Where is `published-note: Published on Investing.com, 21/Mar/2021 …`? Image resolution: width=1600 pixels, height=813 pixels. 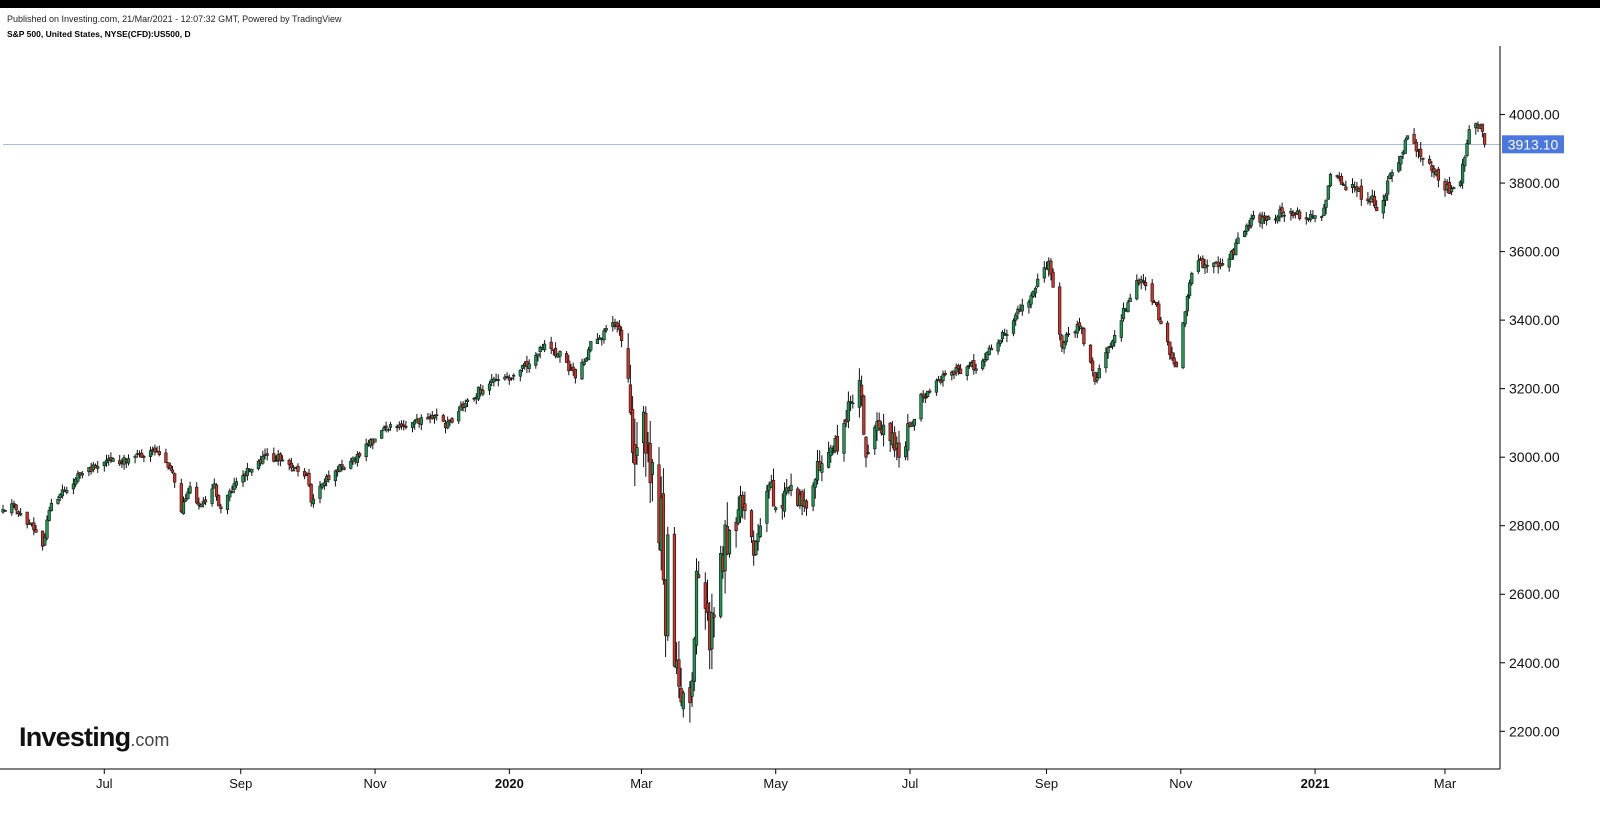 published-note: Published on Investing.com, 21/Mar/2021 … is located at coordinates (174, 19).